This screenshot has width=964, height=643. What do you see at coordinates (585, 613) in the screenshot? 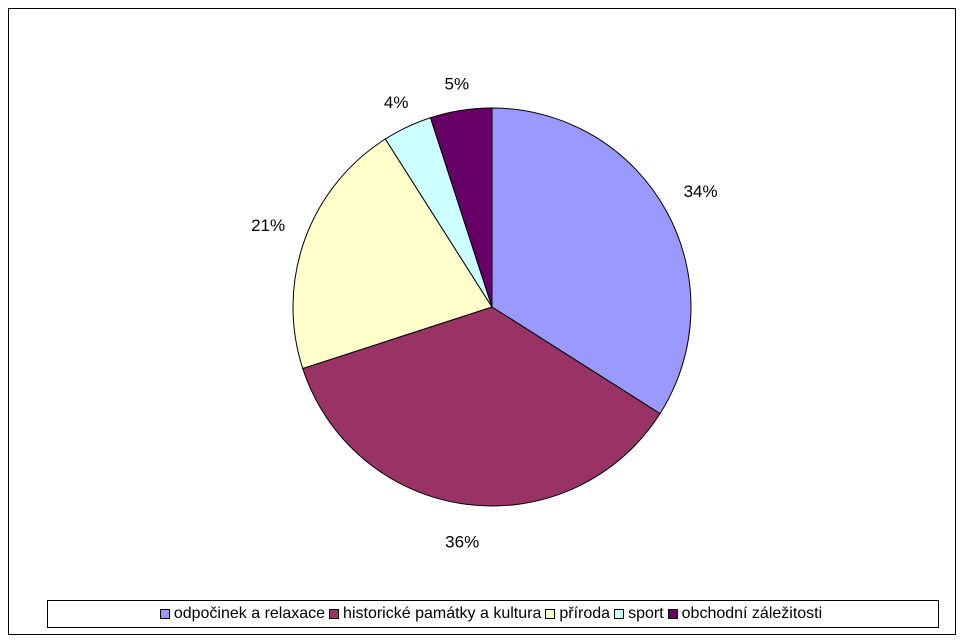
I see `legend-label: příroda` at bounding box center [585, 613].